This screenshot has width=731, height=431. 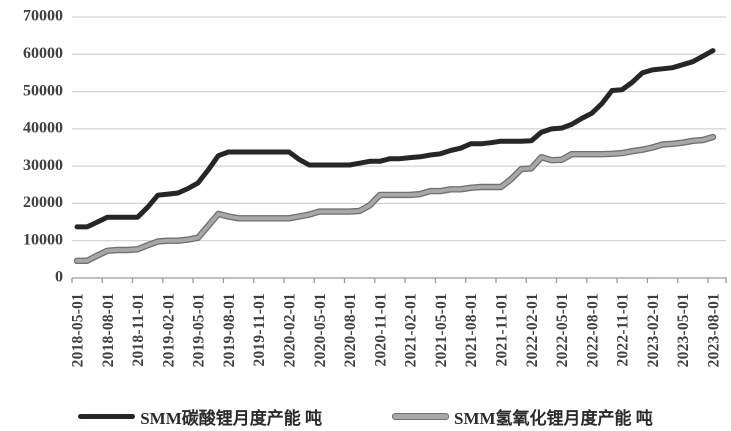 I want to click on svg-text: 2023-02-01, so click(x=653, y=330).